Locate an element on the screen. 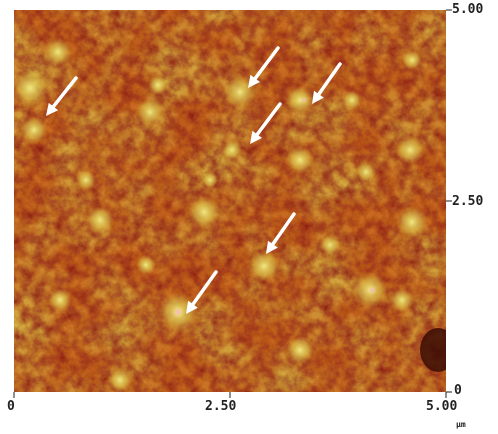  y-tick-2-50: 2.50 is located at coordinates (468, 201).